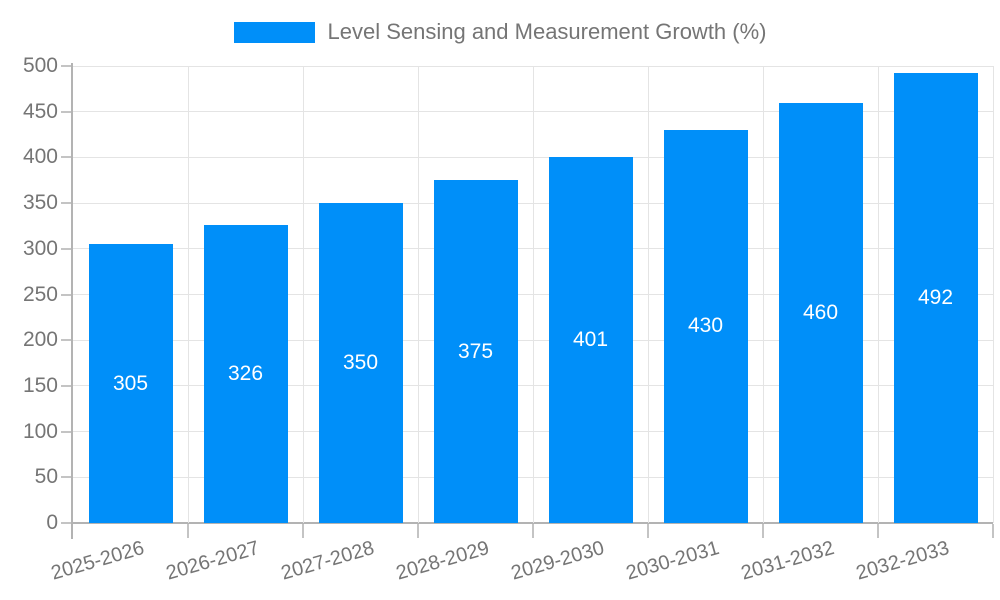  I want to click on x-axis-tick-label: 2027-2028, so click(327, 561).